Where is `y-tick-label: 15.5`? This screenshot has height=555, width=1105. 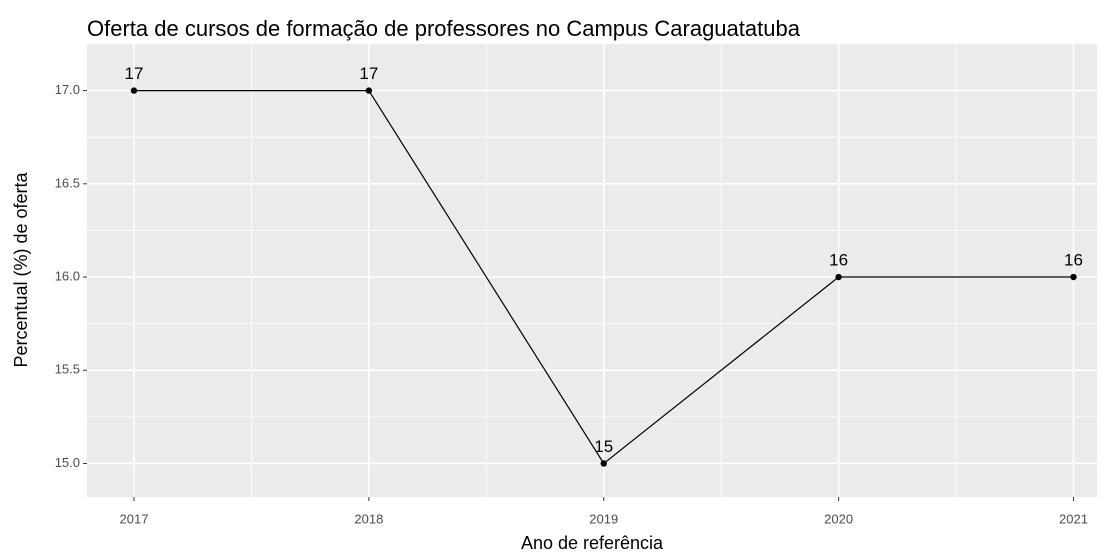
y-tick-label: 15.5 is located at coordinates (67, 369).